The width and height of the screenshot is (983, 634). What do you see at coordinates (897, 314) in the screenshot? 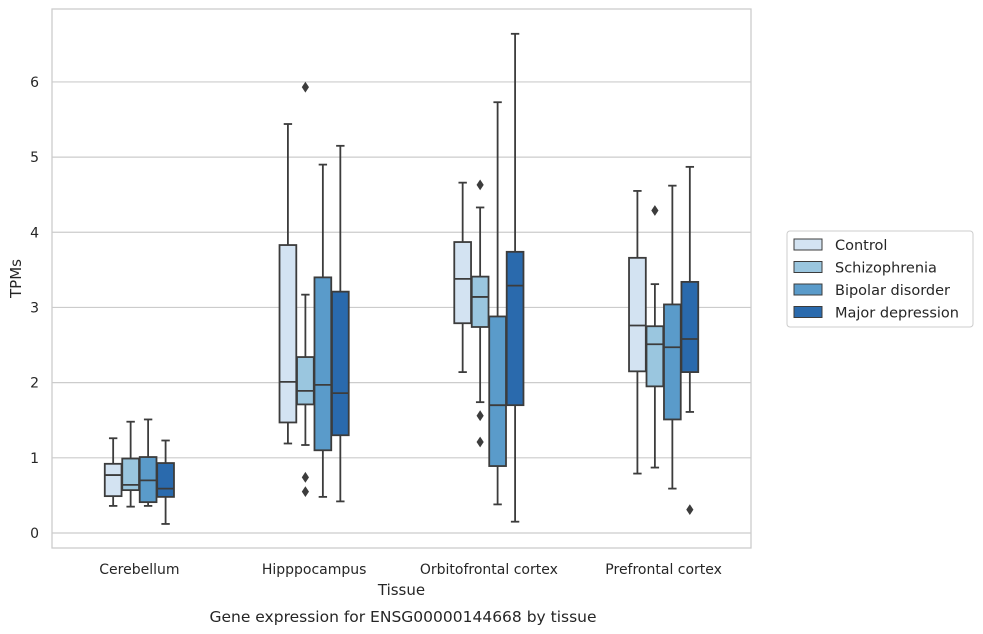
I see `legend-label: Major depression` at bounding box center [897, 314].